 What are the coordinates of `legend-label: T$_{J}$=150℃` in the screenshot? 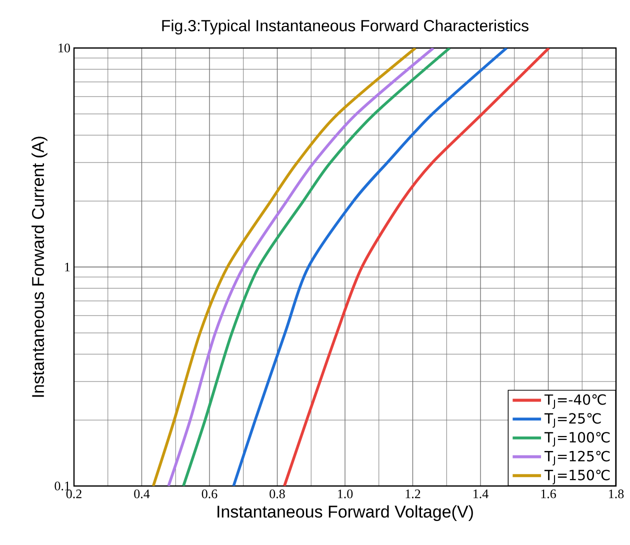 It's located at (577, 477).